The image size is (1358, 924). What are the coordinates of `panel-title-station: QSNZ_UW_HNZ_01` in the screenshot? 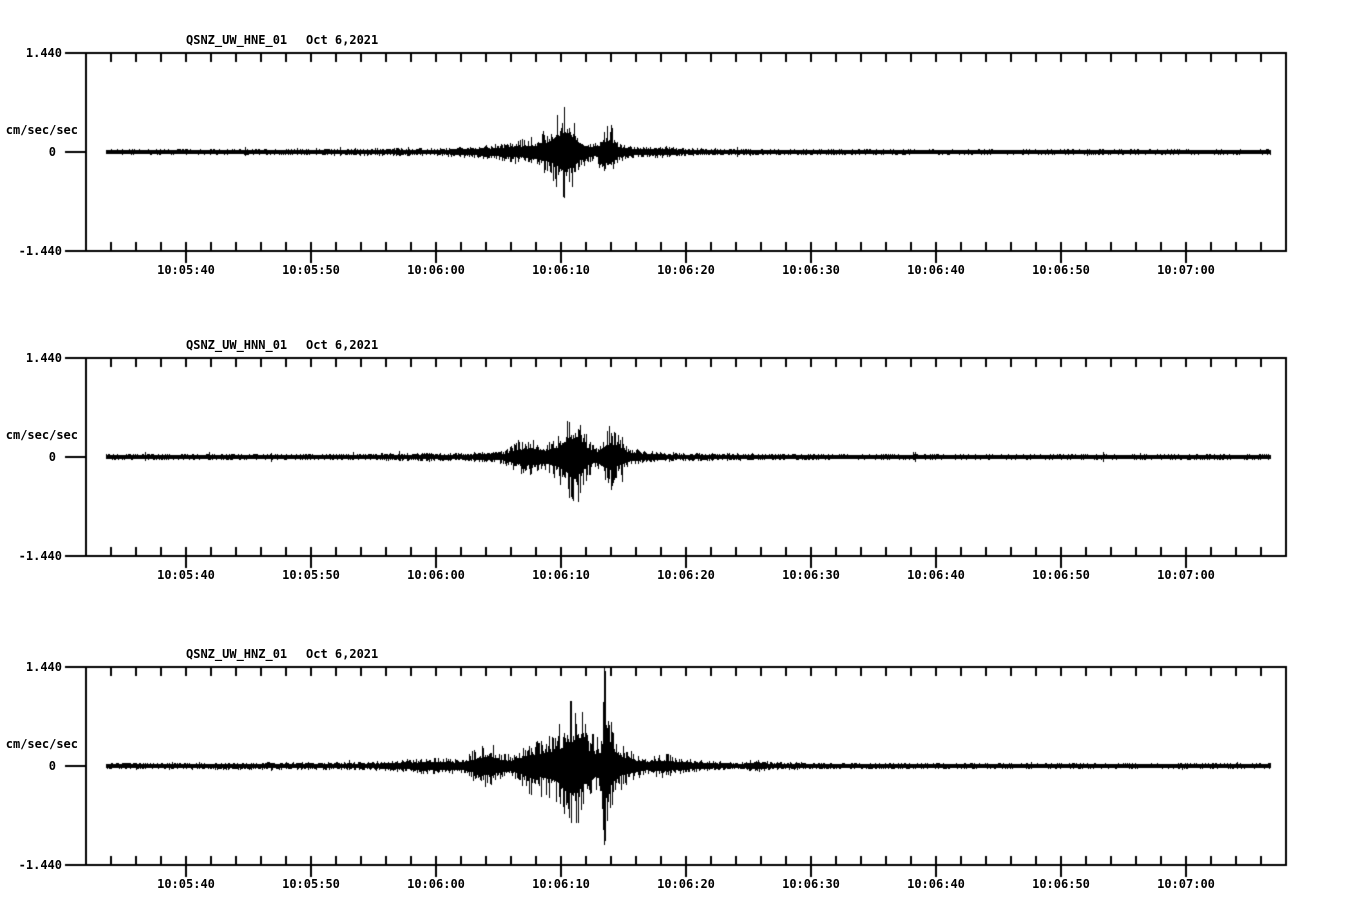 It's located at (237, 654).